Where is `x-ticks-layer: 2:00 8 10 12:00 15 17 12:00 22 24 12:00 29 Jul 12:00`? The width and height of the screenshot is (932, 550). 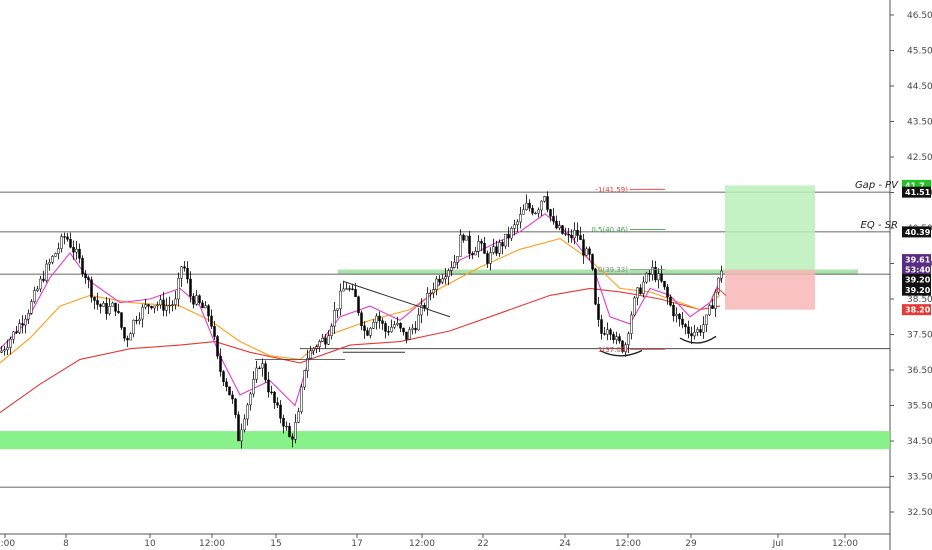 x-ticks-layer: 2:00 8 10 12:00 15 17 12:00 22 24 12:00 29 Jul 12:00 is located at coordinates (429, 541).